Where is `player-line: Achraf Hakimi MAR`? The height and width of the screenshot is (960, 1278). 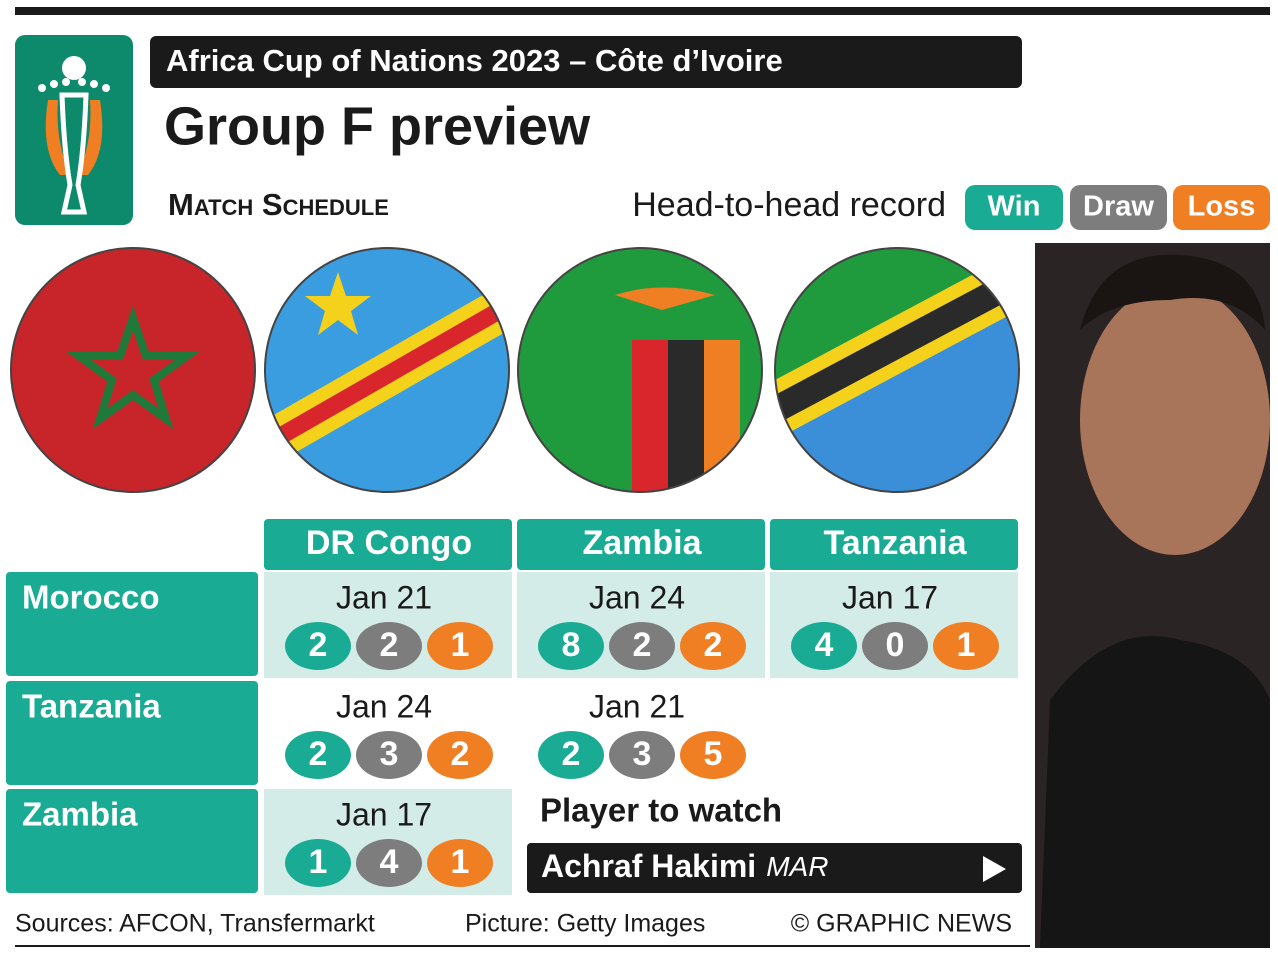
player-line: Achraf Hakimi MAR is located at coordinates (684, 866).